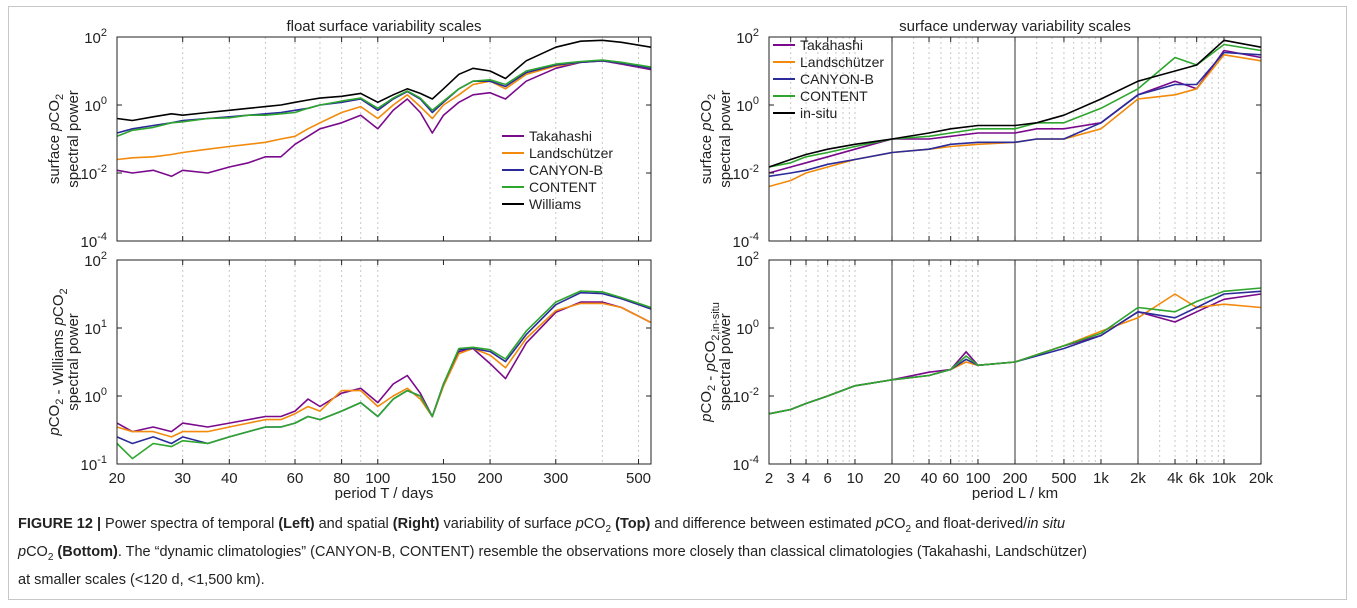  Describe the element at coordinates (769, 478) in the screenshot. I see `x-tick-label: 2` at that location.